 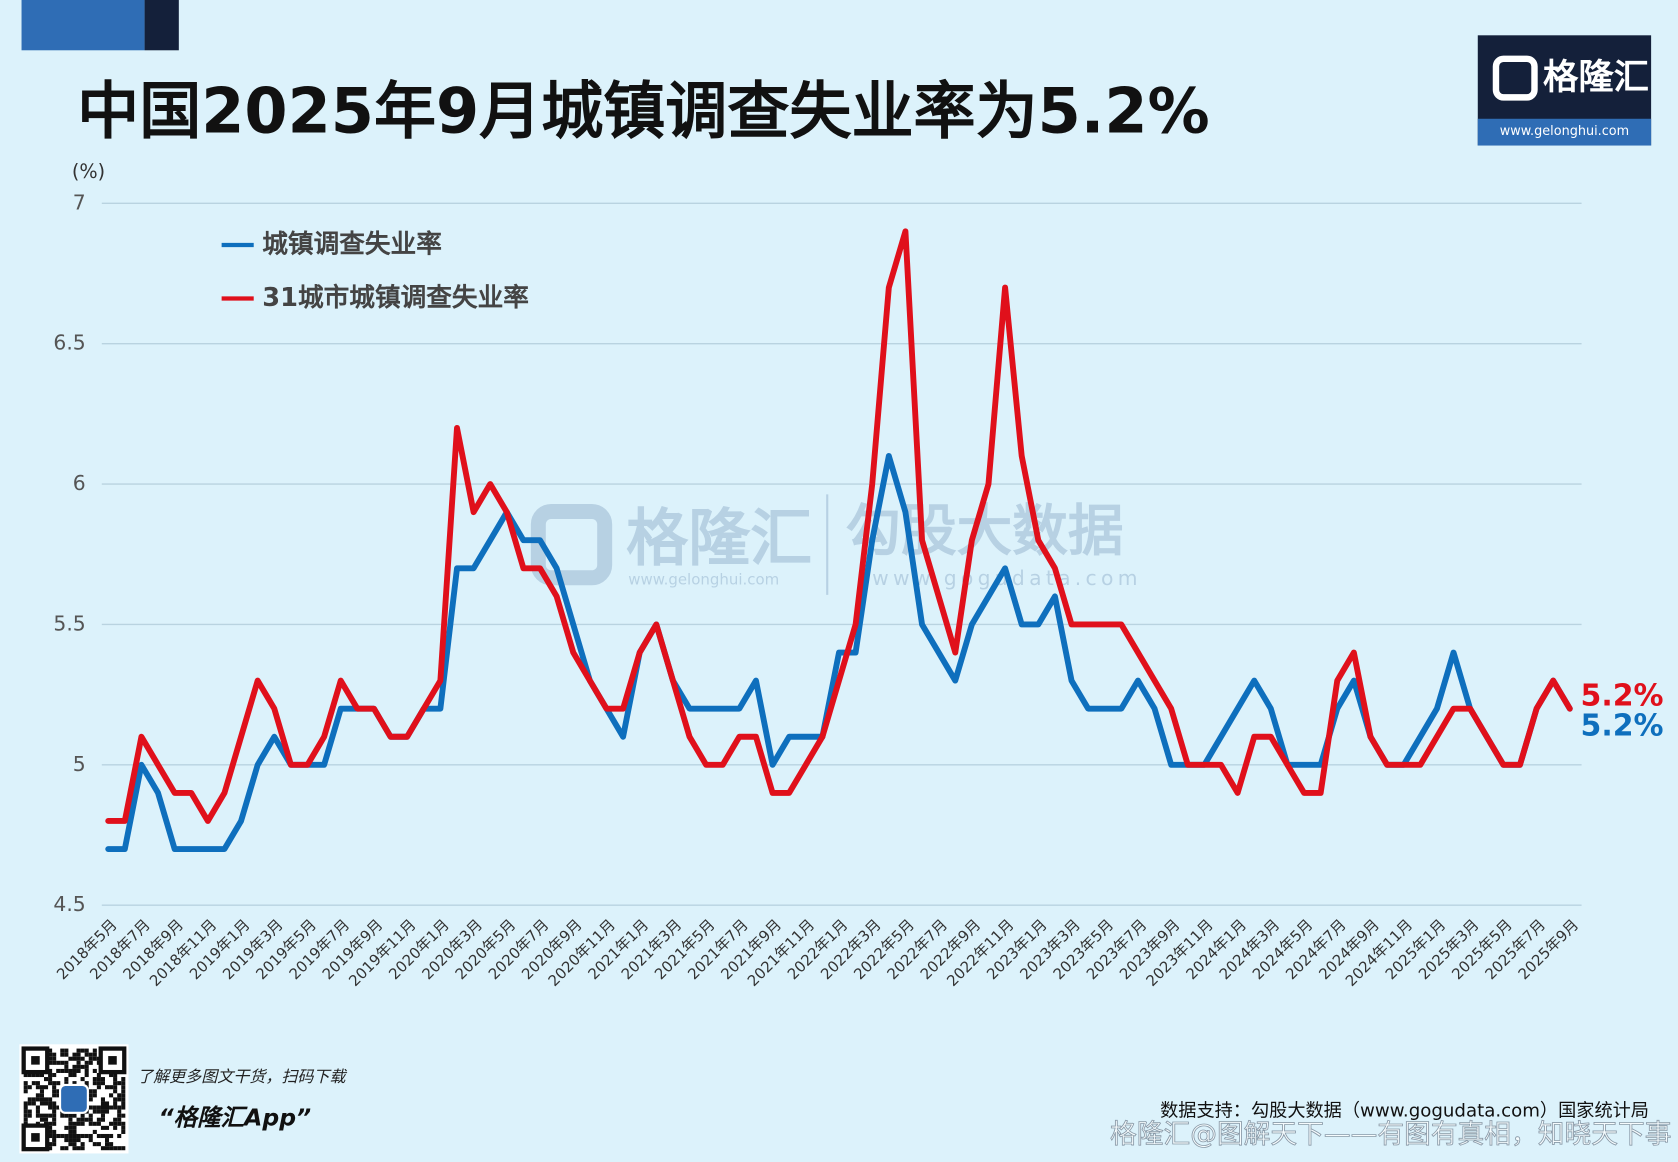 What do you see at coordinates (69, 904) in the screenshot?
I see `y-tick-label: 4.5` at bounding box center [69, 904].